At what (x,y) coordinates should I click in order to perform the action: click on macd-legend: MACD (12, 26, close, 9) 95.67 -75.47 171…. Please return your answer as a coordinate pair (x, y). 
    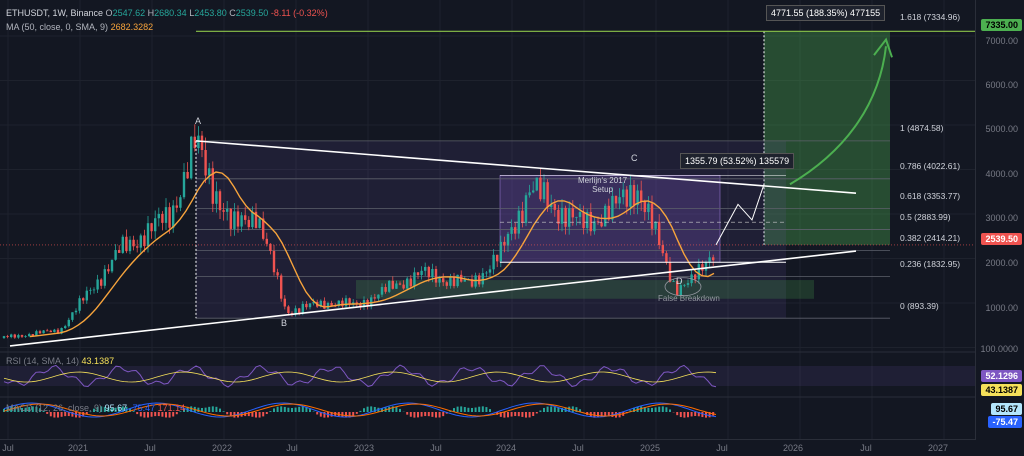
    Looking at the image, I should click on (95, 408).